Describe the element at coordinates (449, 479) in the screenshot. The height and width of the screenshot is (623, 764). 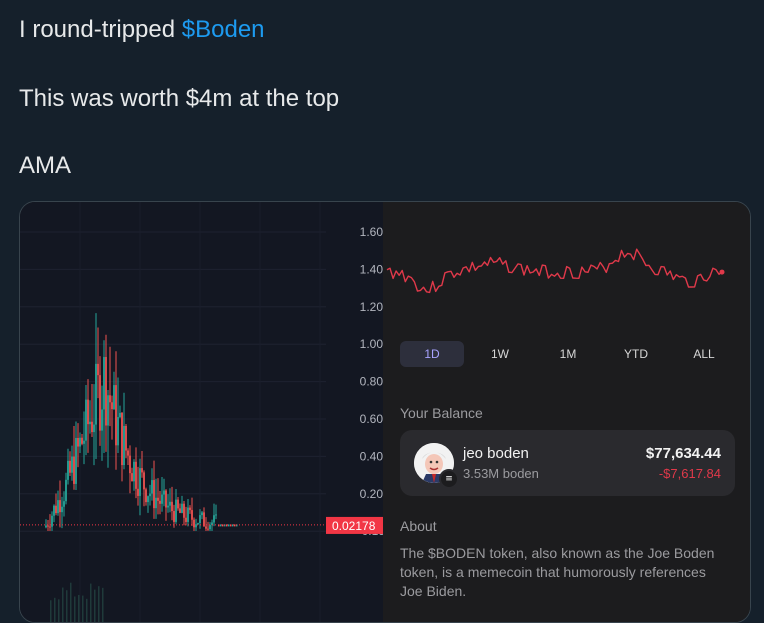
I see `solana-badge-icon: ≡` at that location.